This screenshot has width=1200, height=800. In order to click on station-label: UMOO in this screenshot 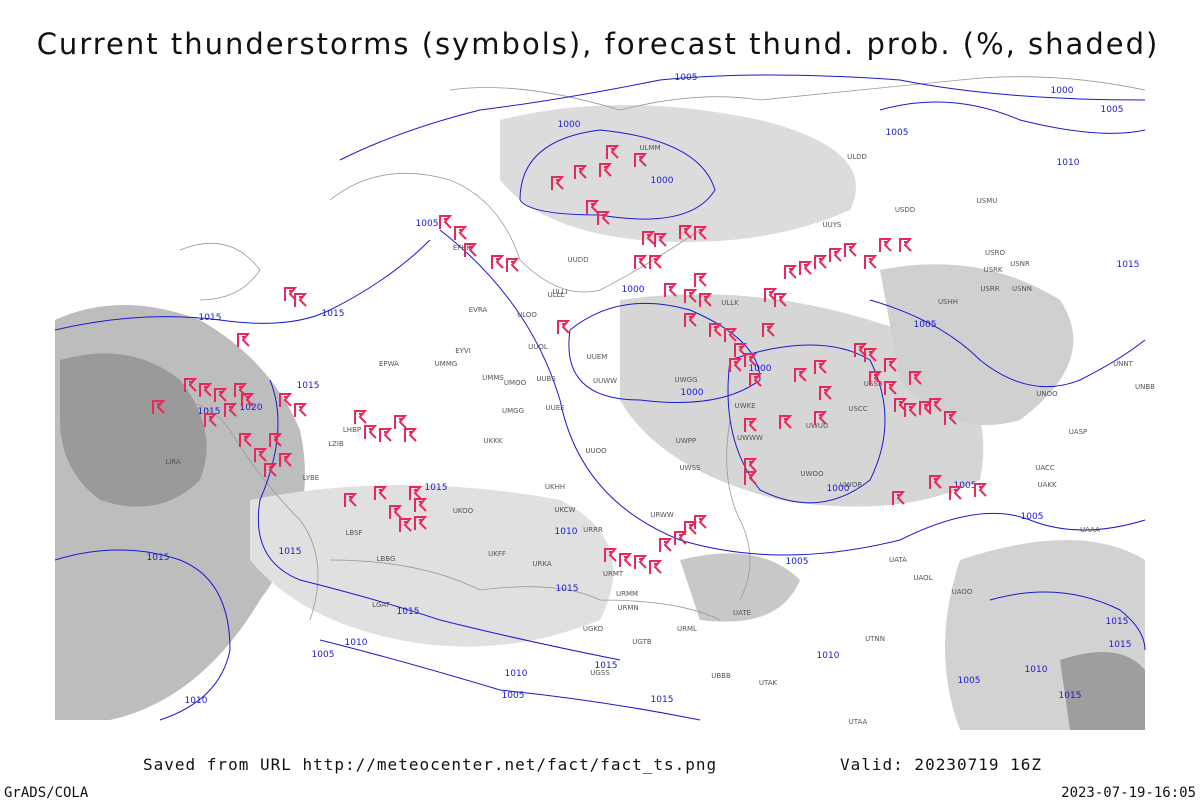, I will do `click(515, 383)`.